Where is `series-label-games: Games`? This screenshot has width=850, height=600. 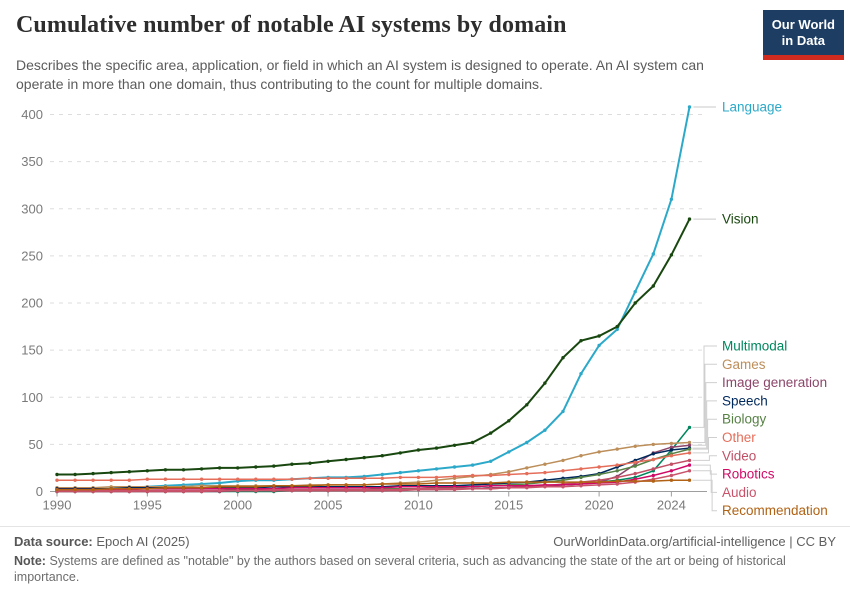 series-label-games: Games is located at coordinates (744, 364).